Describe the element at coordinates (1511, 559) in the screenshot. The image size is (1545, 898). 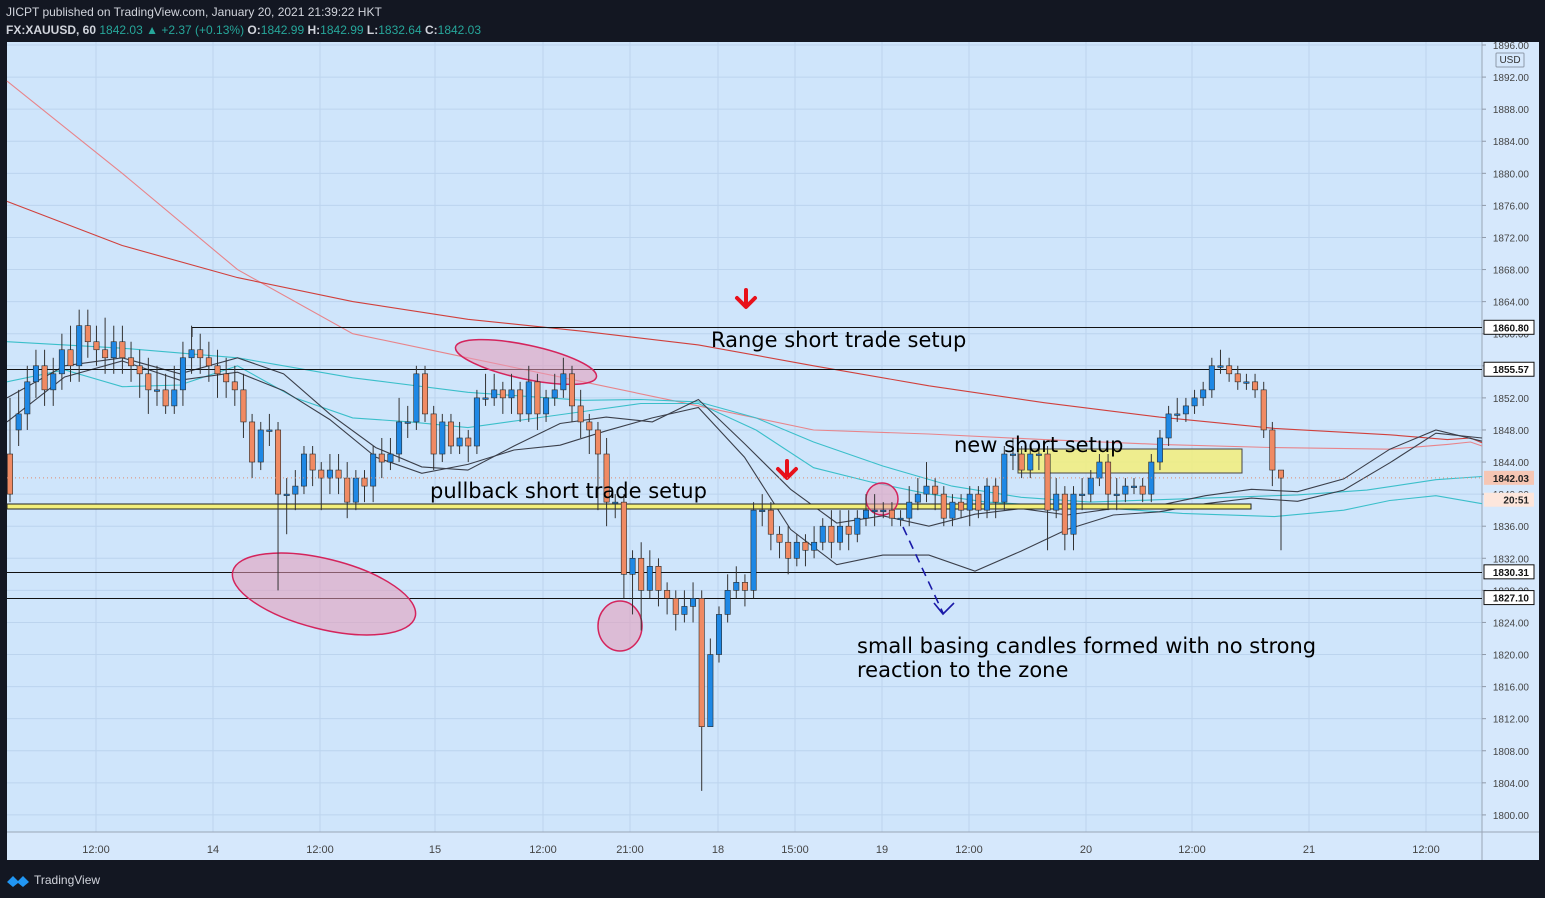
I see `price-tick-label: 1832.00` at that location.